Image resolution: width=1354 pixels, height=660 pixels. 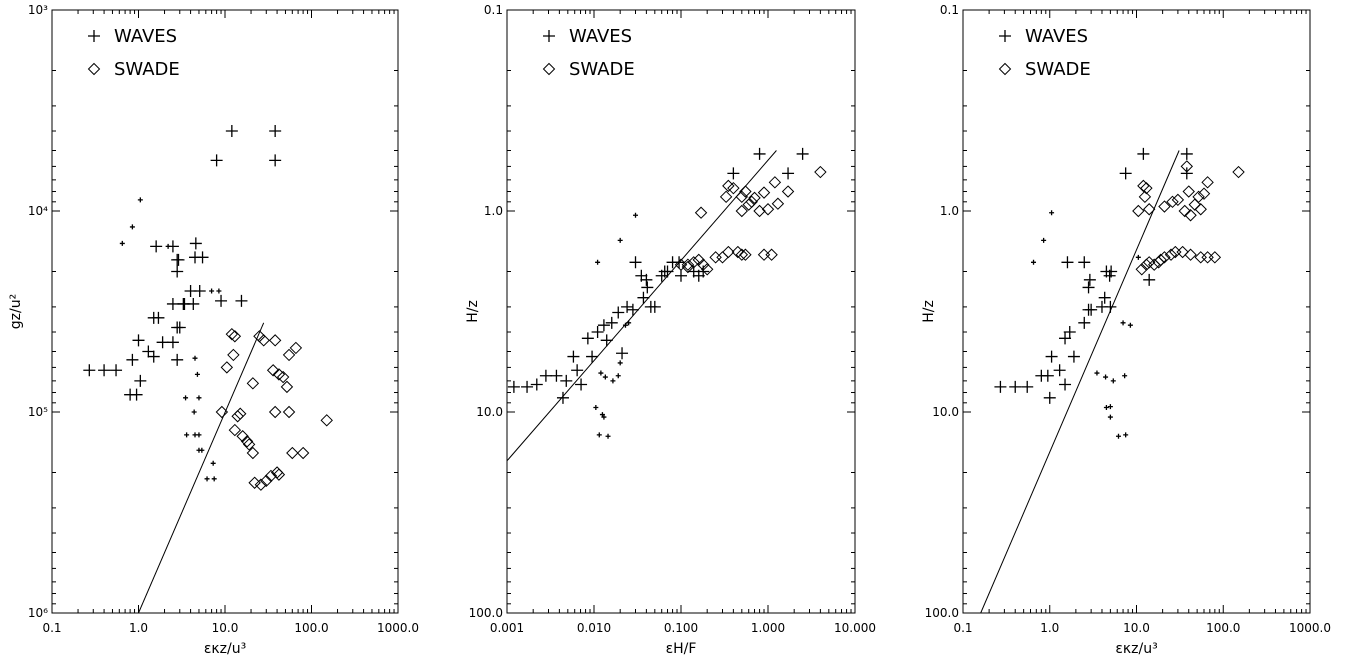 I want to click on y-tick-label: 100.0, so click(x=486, y=613).